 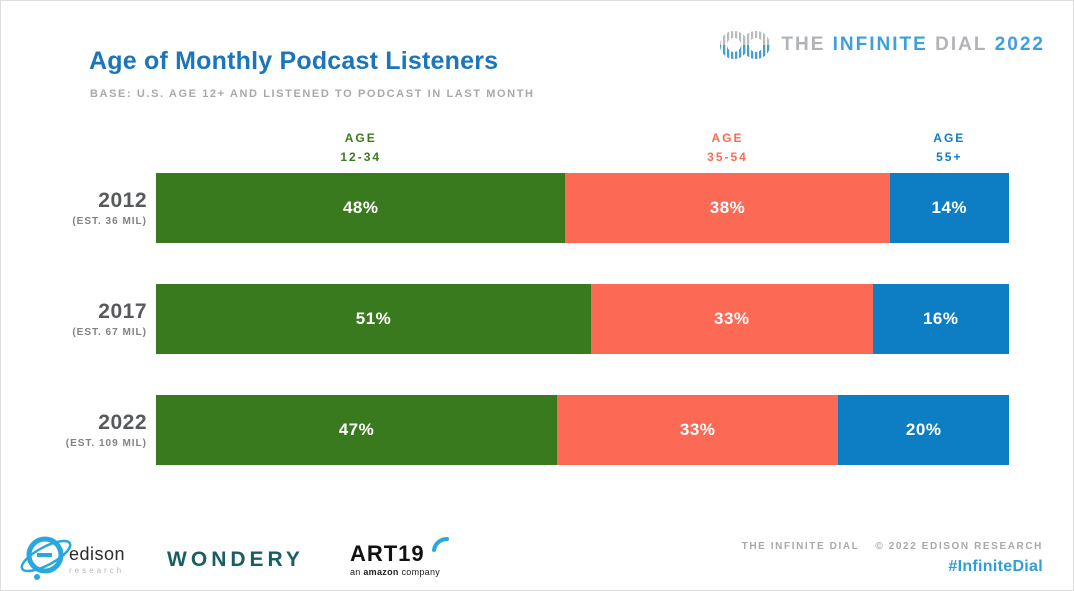 I want to click on bar-segment-age-12-34: 51%, so click(x=374, y=319).